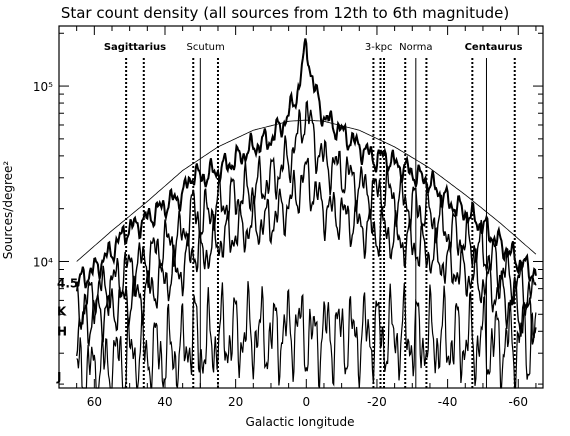 The width and height of the screenshot is (570, 436). What do you see at coordinates (62, 331) in the screenshot?
I see `series-label: H` at bounding box center [62, 331].